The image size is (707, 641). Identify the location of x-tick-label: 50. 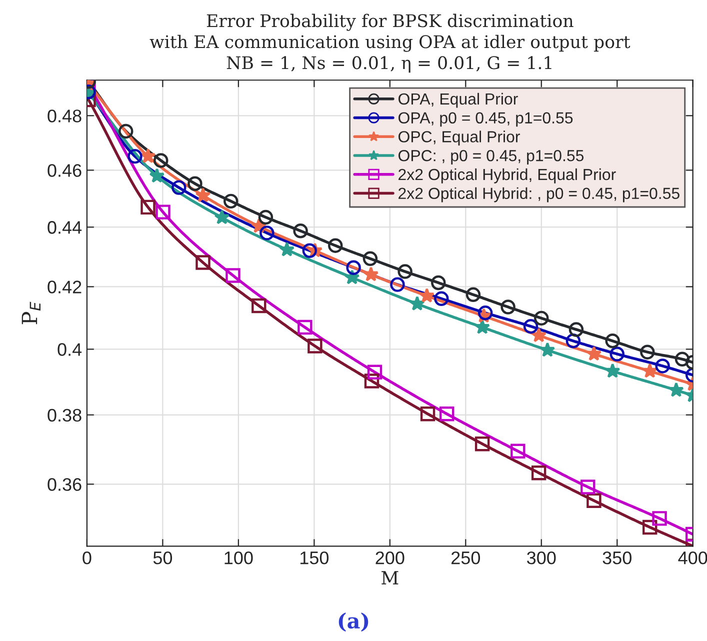
(162, 557).